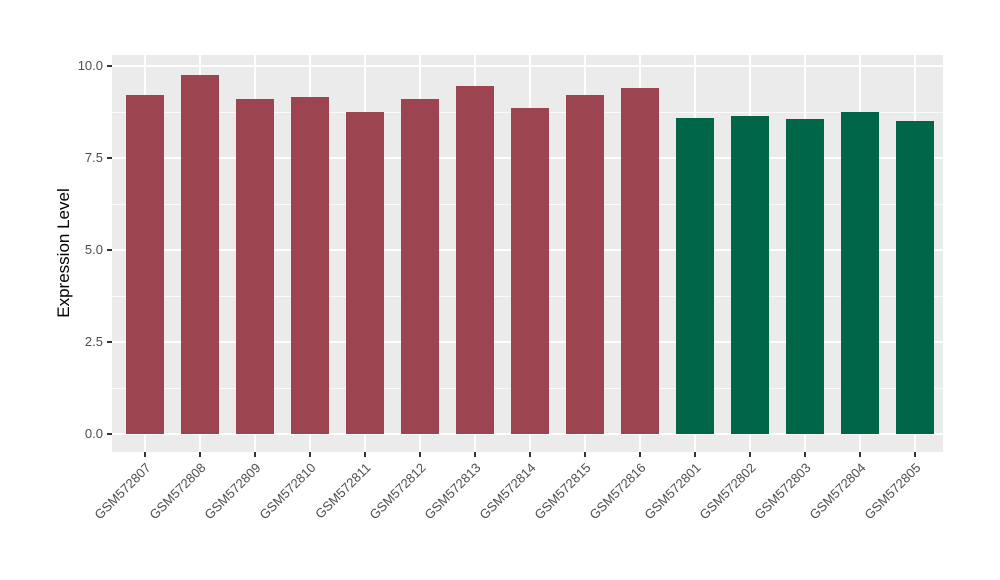  Describe the element at coordinates (860, 273) in the screenshot. I see `bar-GSM572804` at that location.